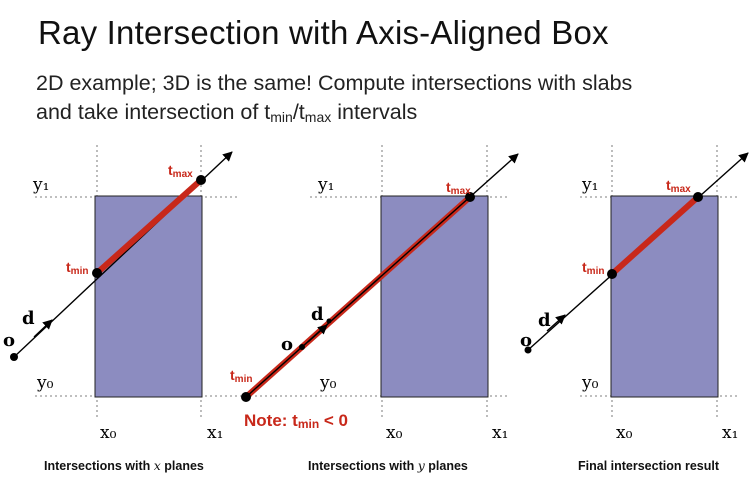 This screenshot has height=491, width=755. I want to click on note-tmin-negative: Note: tmin < 0, so click(296, 421).